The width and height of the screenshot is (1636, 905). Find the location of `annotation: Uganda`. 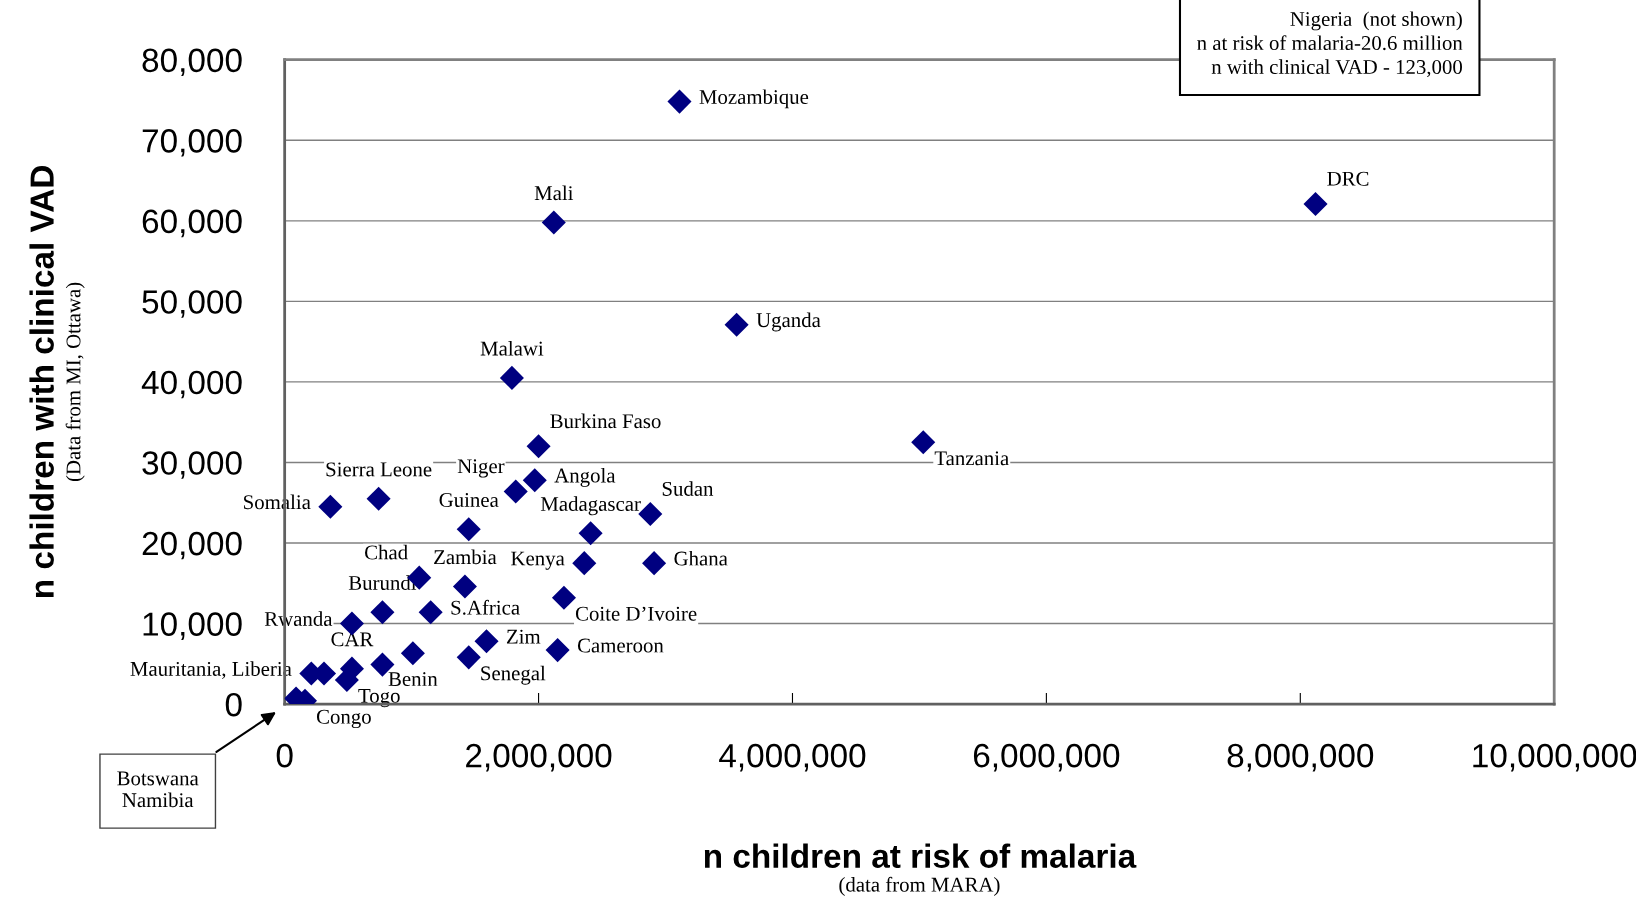

annotation: Uganda is located at coordinates (788, 322).